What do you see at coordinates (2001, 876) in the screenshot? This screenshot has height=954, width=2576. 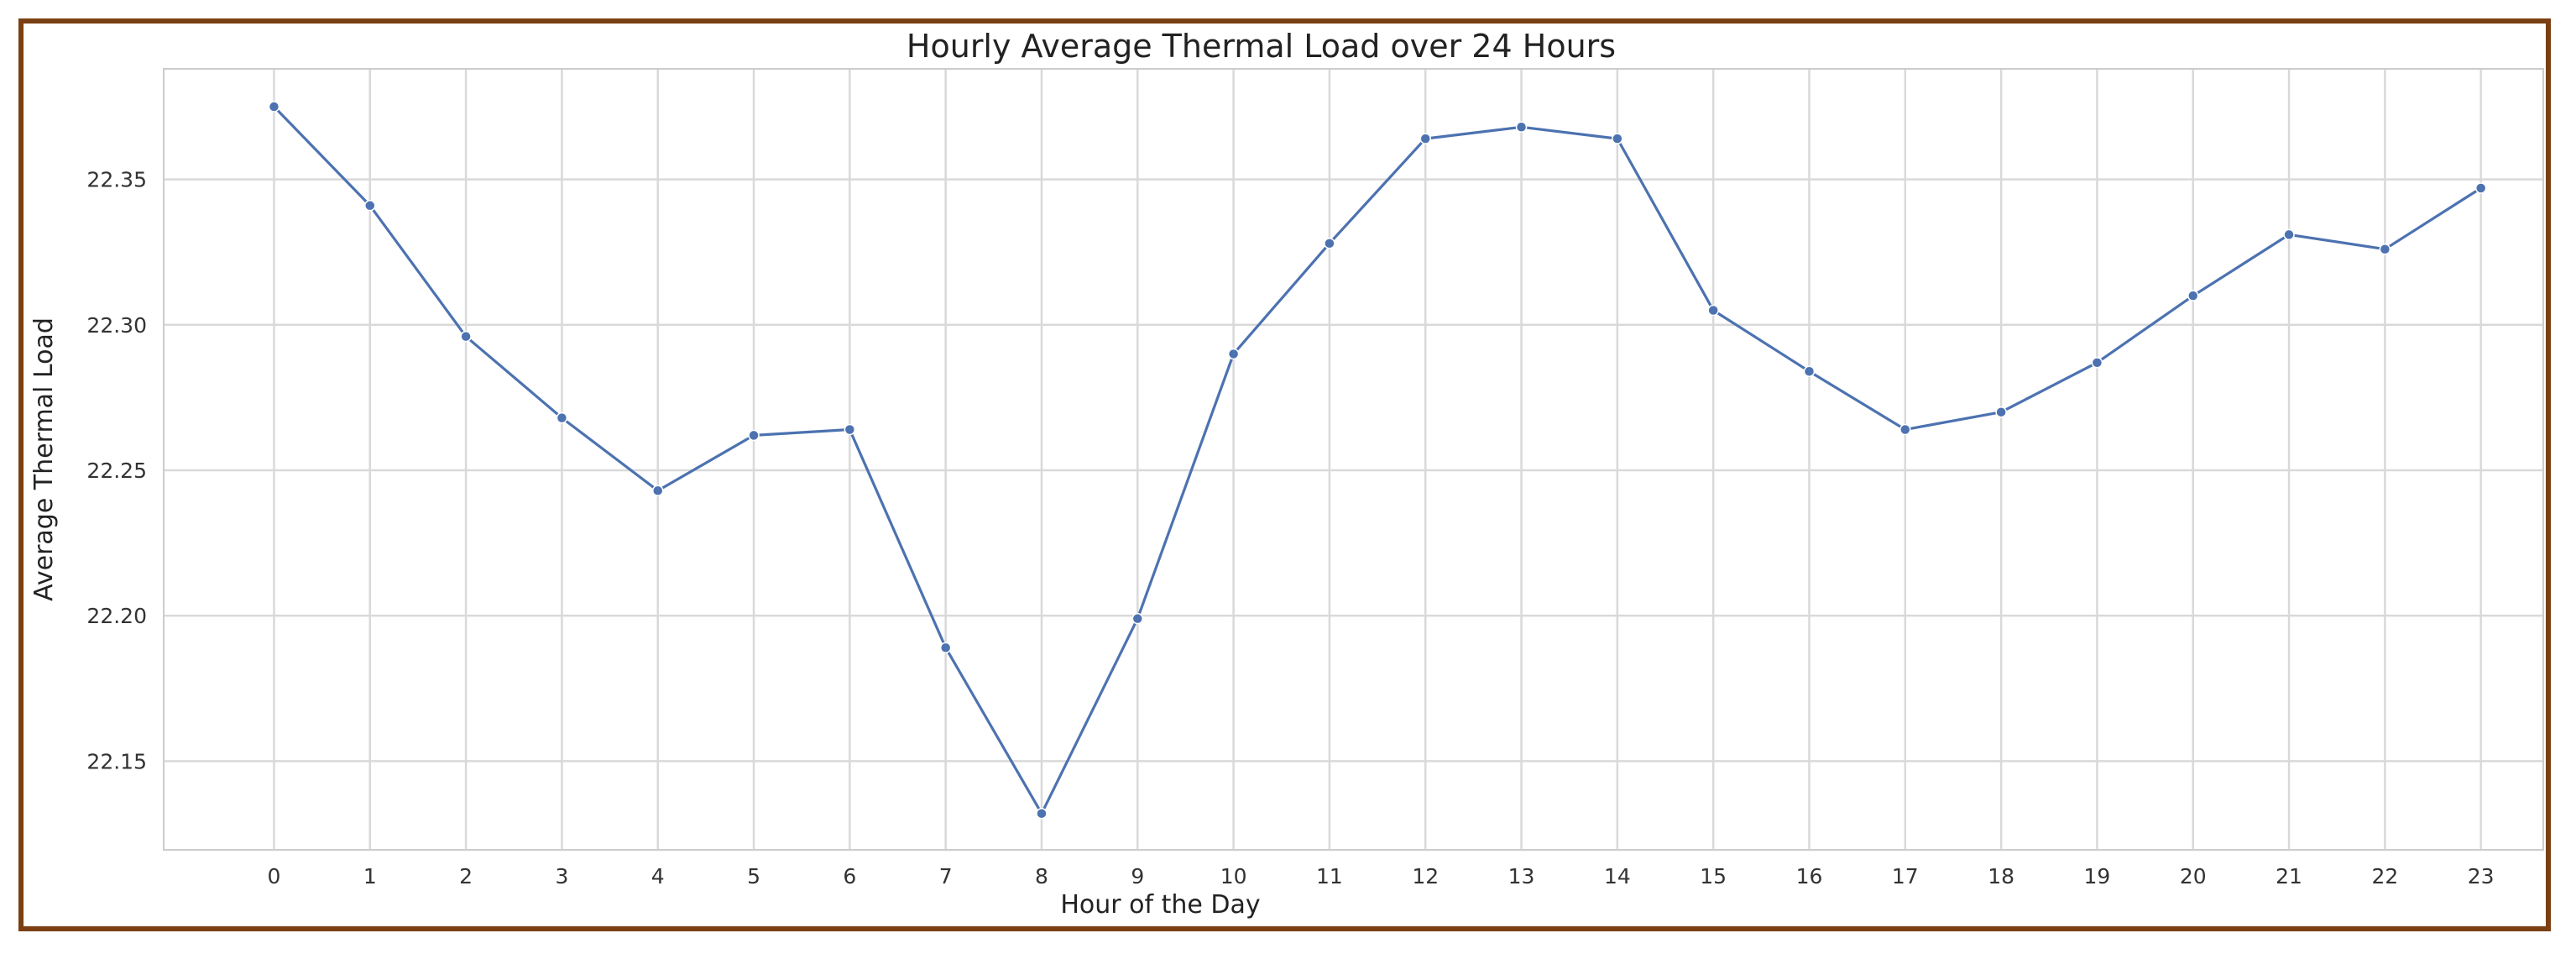 I see `x-tick-label: 18` at bounding box center [2001, 876].